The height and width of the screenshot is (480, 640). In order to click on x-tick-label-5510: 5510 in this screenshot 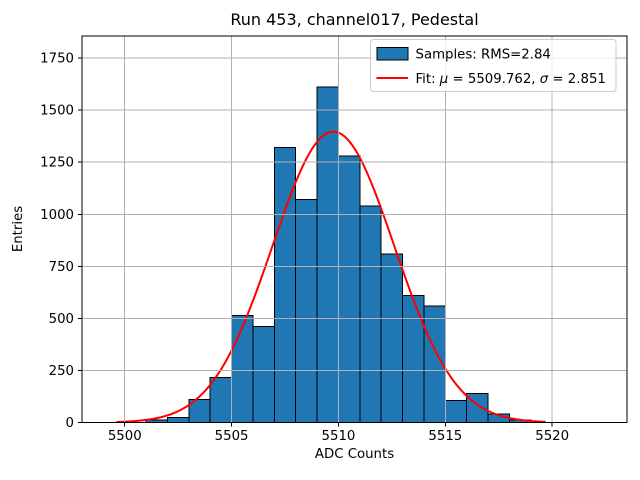, I will do `click(339, 436)`.